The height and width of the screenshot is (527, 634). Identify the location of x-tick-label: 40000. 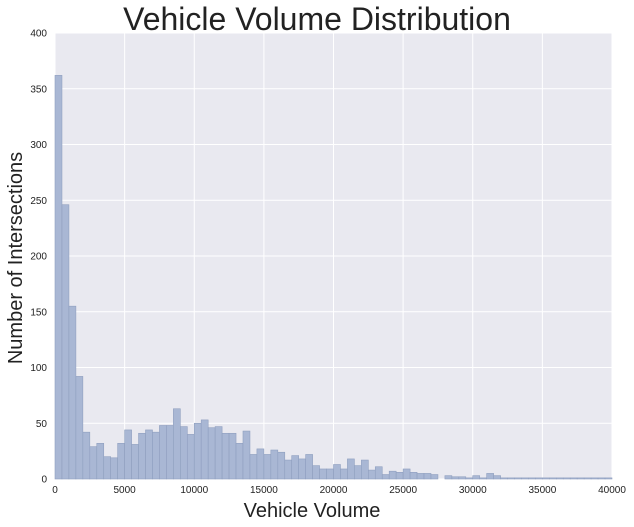
(612, 490).